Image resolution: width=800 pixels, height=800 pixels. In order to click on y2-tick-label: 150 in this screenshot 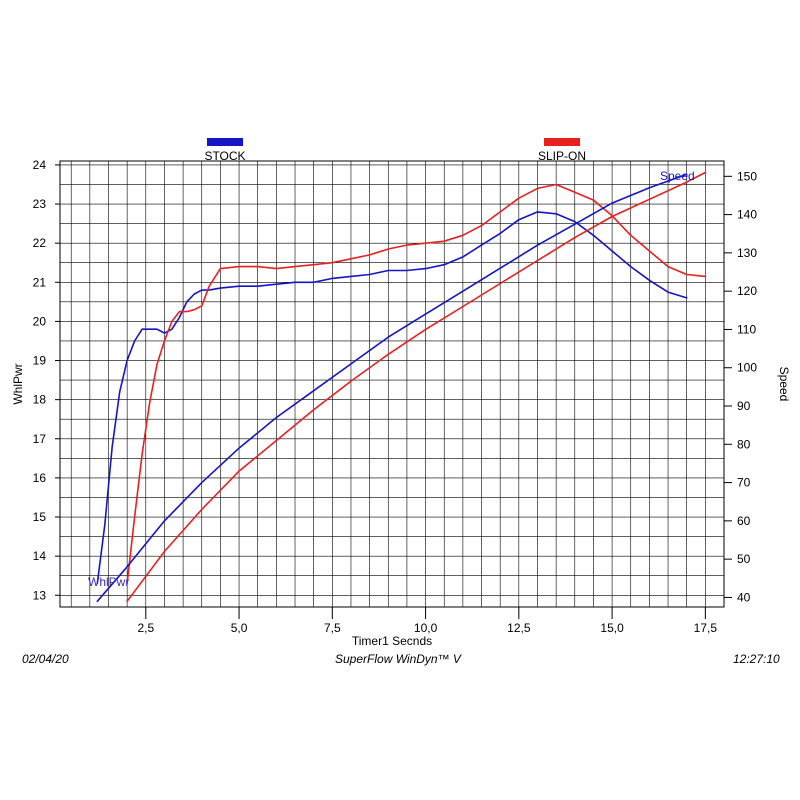, I will do `click(747, 176)`.